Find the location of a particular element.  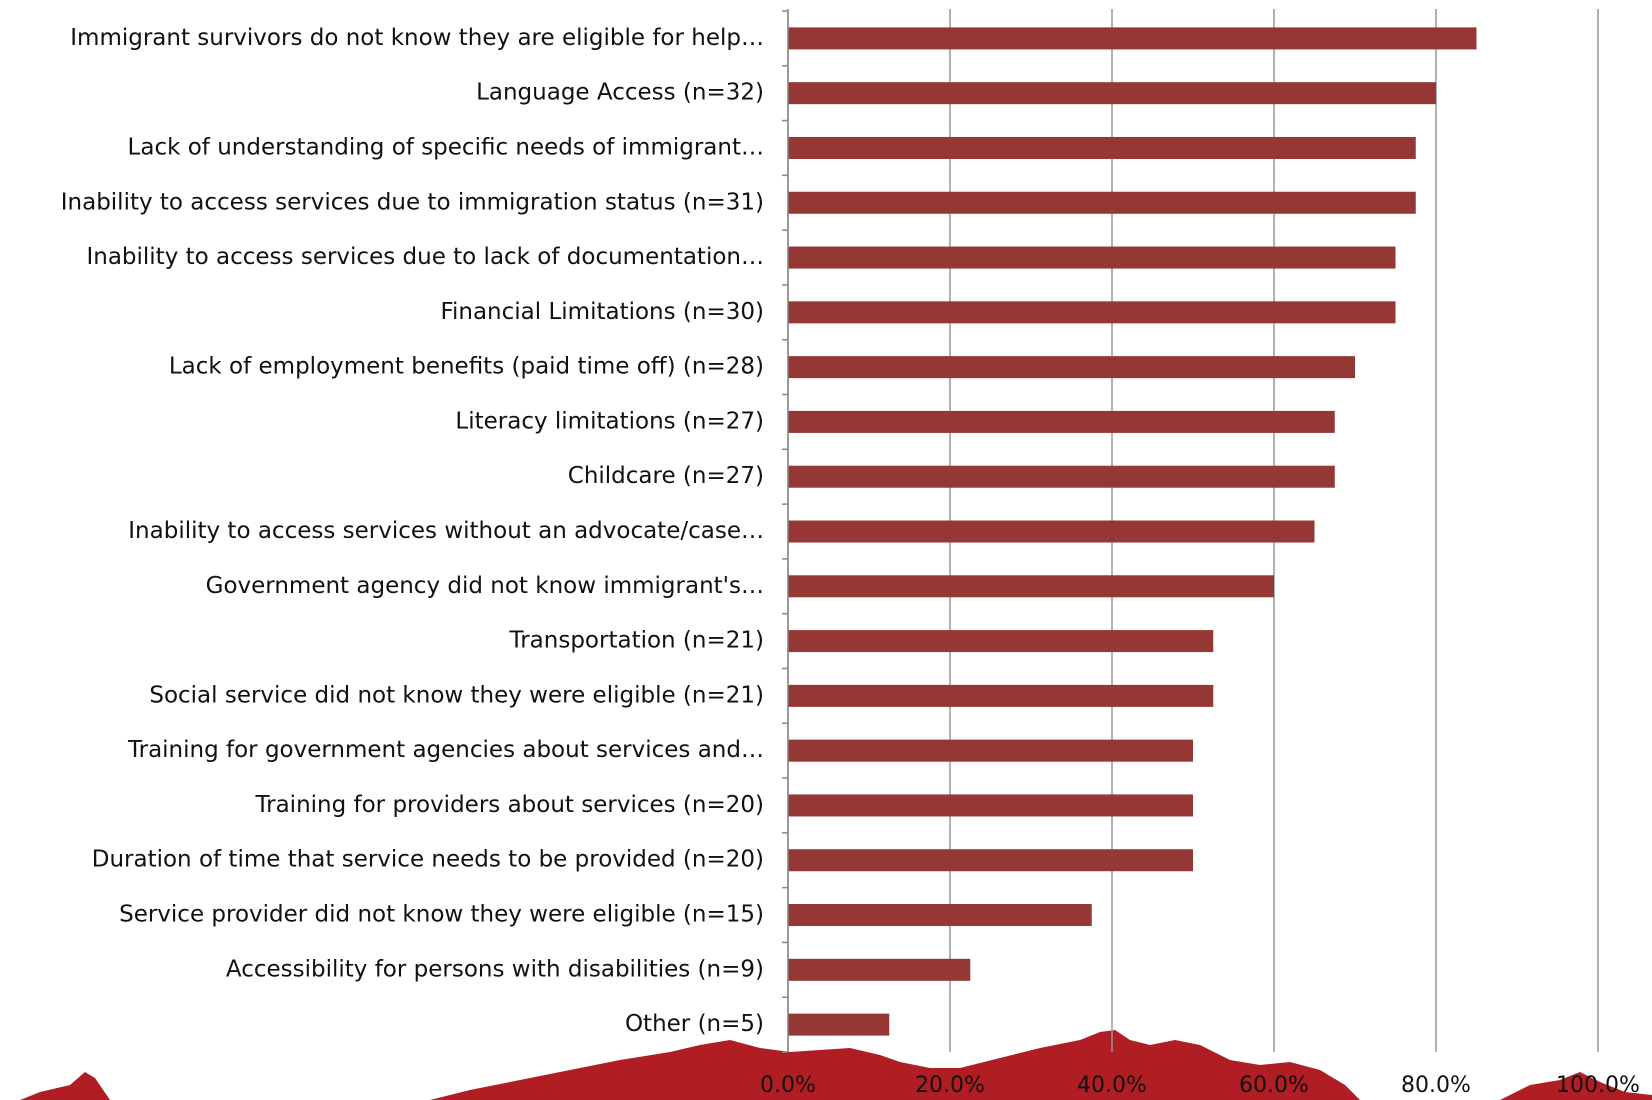

decorative-mountains is located at coordinates (836, 1065).